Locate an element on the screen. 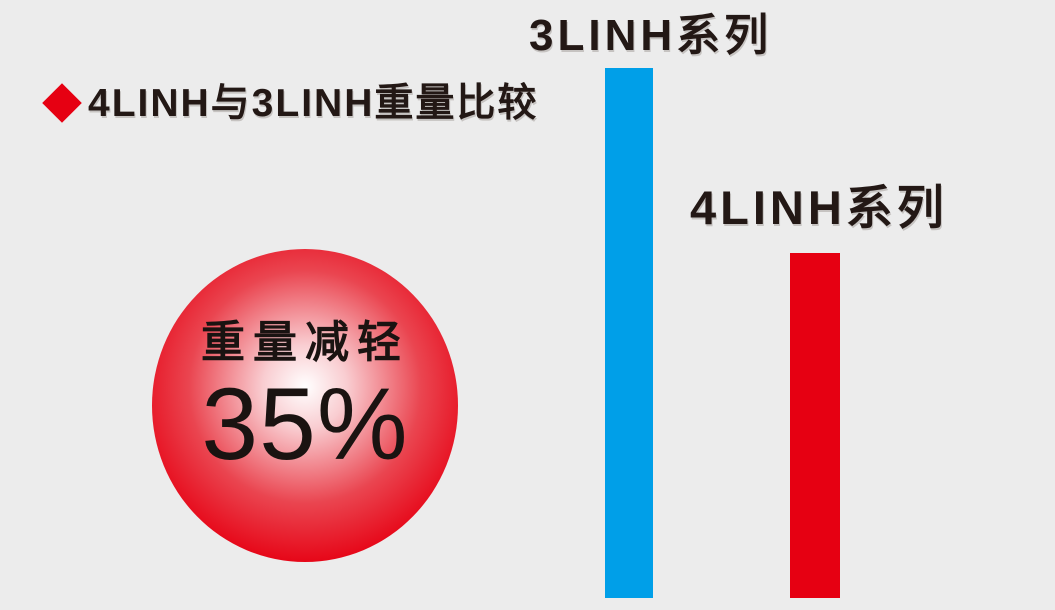 This screenshot has height=610, width=1055. bar-3linh-series is located at coordinates (629, 333).